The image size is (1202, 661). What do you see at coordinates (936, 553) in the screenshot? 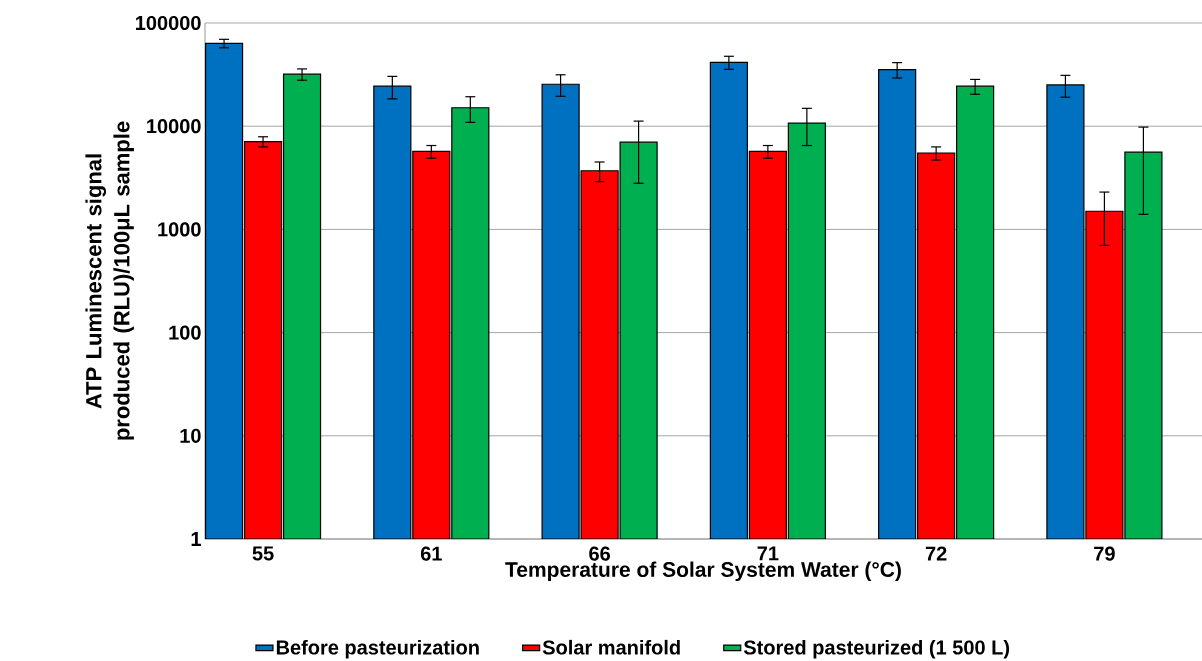
I see `x-tick-label: 72` at bounding box center [936, 553].